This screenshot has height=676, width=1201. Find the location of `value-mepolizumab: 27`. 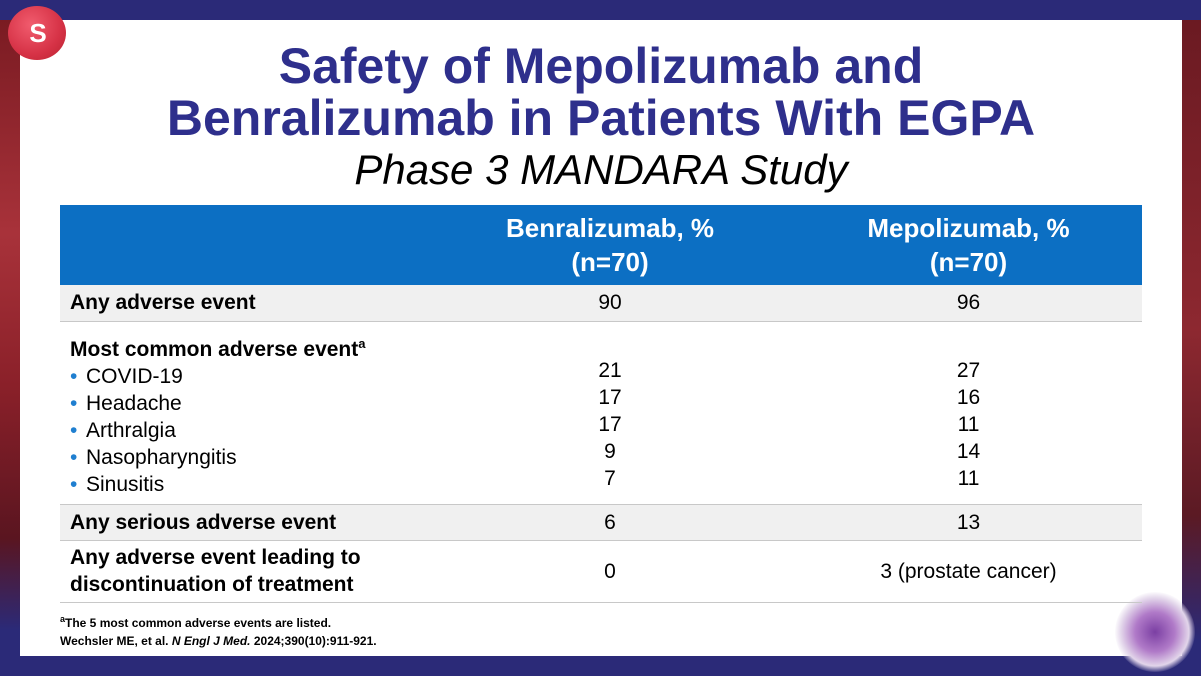

value-mepolizumab: 27 is located at coordinates (968, 370).